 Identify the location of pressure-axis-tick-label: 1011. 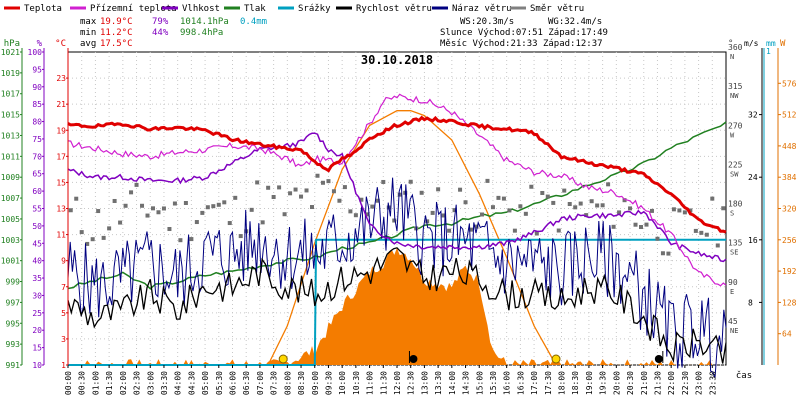
(10, 156).